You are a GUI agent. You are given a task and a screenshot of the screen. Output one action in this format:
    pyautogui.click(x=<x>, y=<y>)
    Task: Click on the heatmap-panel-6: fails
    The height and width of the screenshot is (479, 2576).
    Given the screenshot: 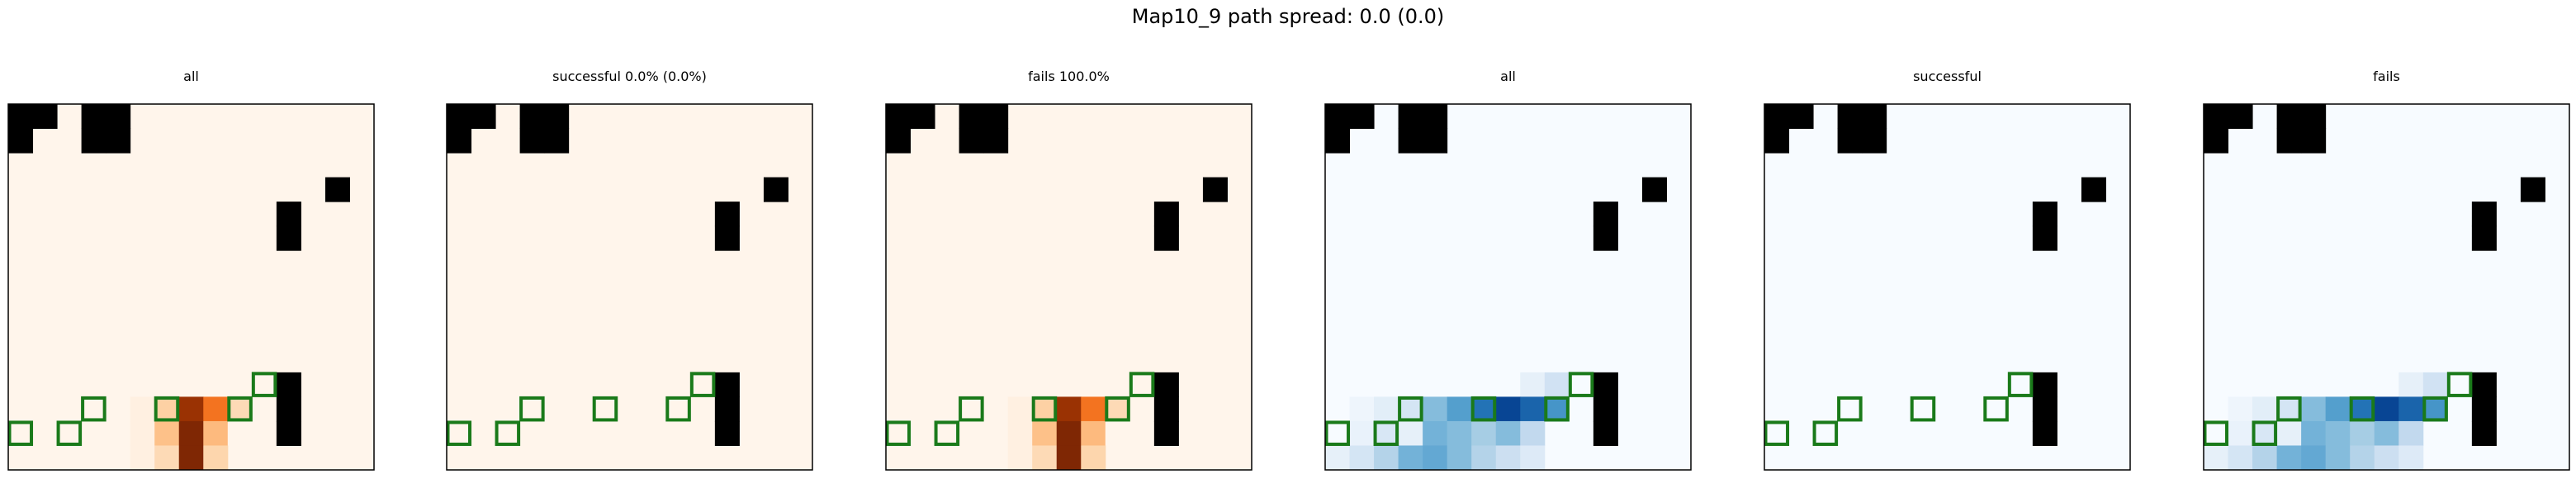 What is the action you would take?
    pyautogui.click(x=2386, y=270)
    